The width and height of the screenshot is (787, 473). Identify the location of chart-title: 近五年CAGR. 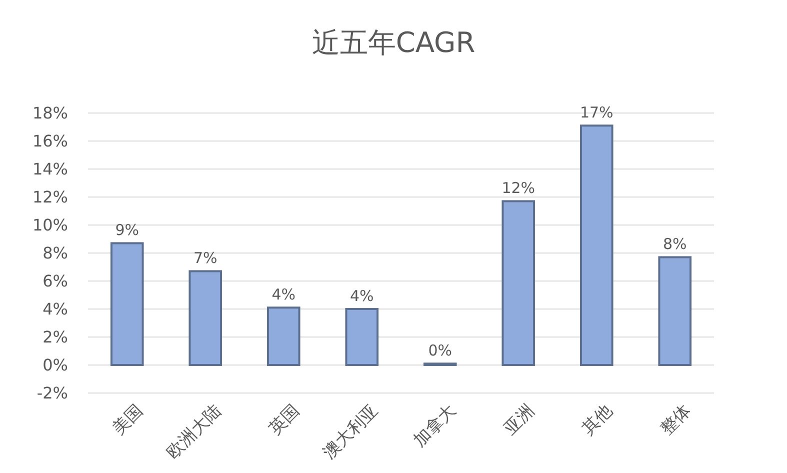
(394, 42).